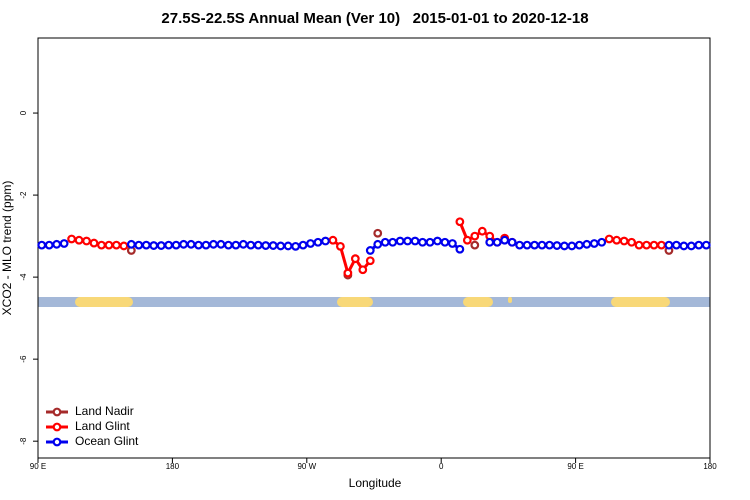  Describe the element at coordinates (441, 466) in the screenshot. I see `x-tick-label: 0` at that location.